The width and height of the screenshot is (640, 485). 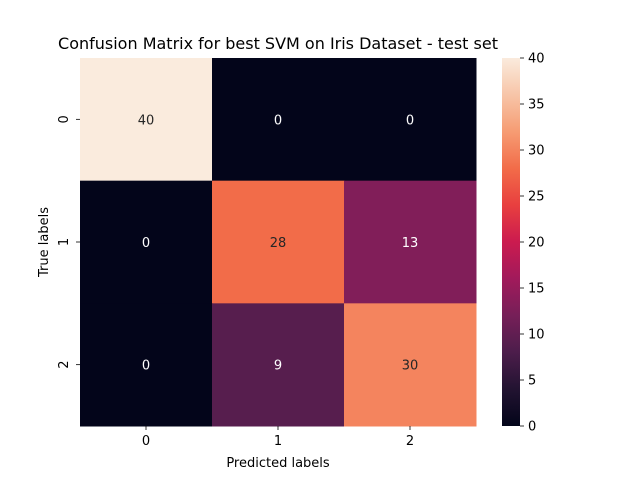 I want to click on cell-annotation-0-1: 0, so click(x=278, y=120).